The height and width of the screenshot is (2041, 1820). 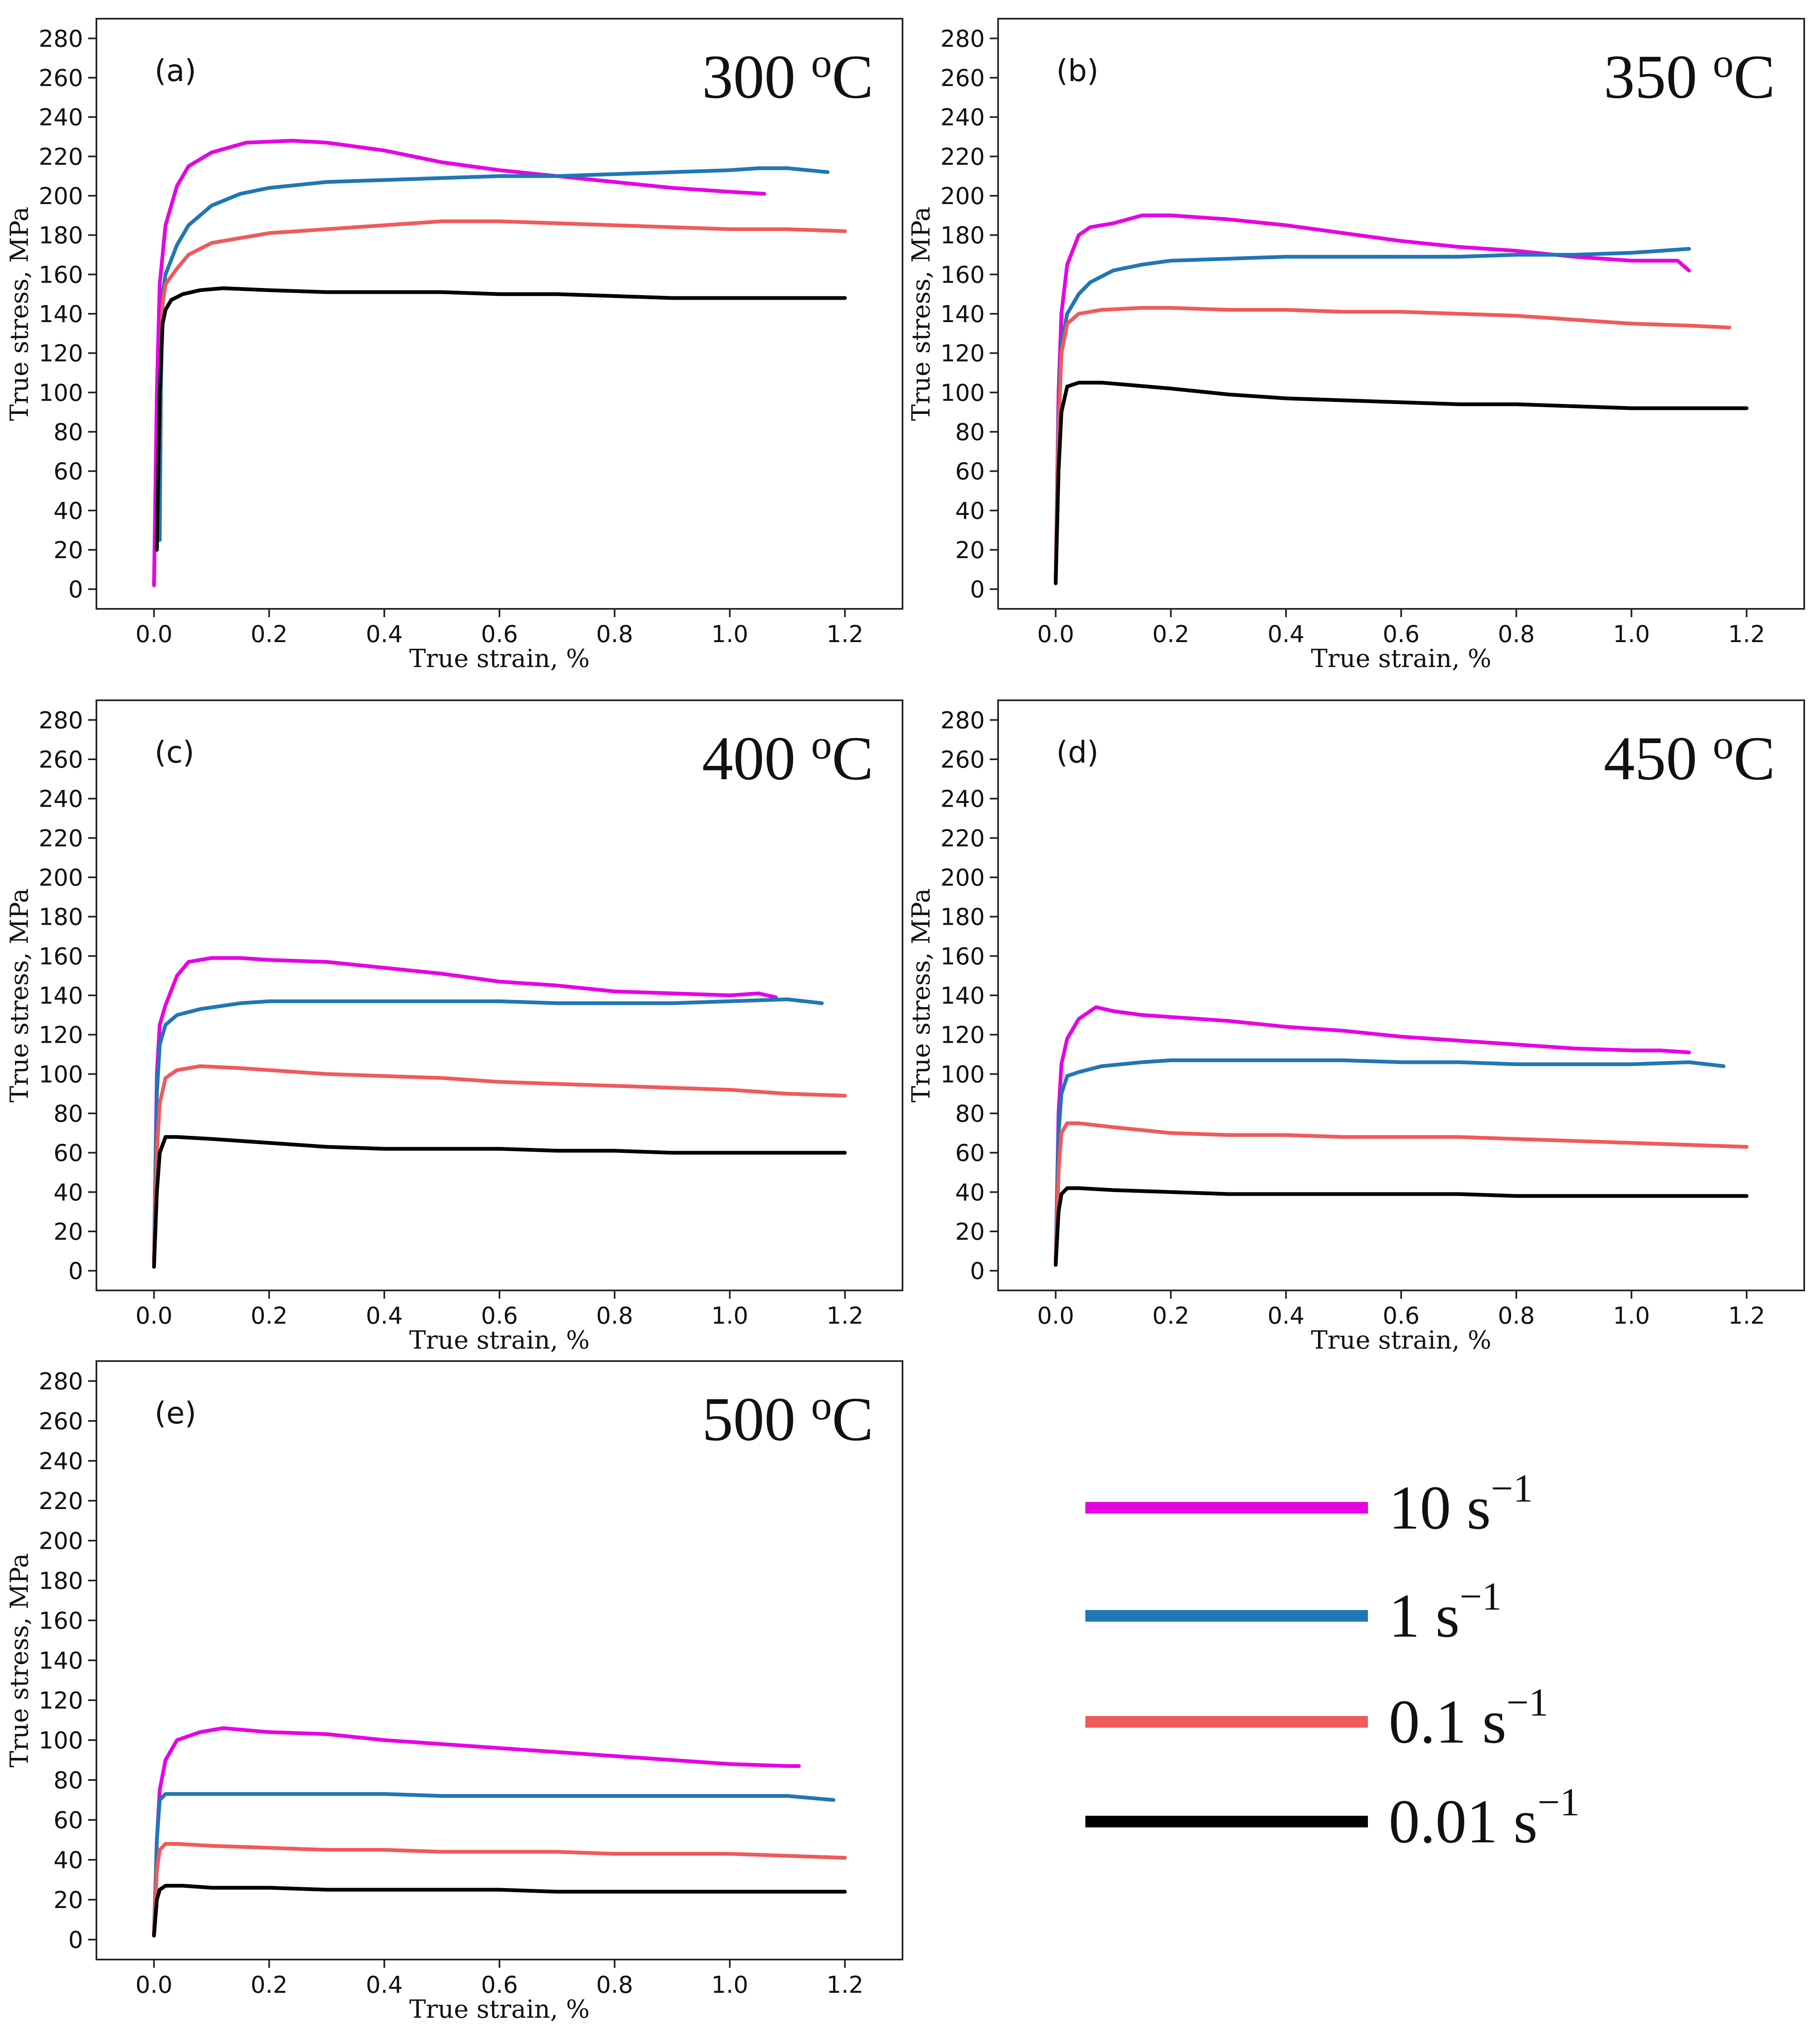 What do you see at coordinates (1461, 1504) in the screenshot?
I see `legend-label: 10 s−1` at bounding box center [1461, 1504].